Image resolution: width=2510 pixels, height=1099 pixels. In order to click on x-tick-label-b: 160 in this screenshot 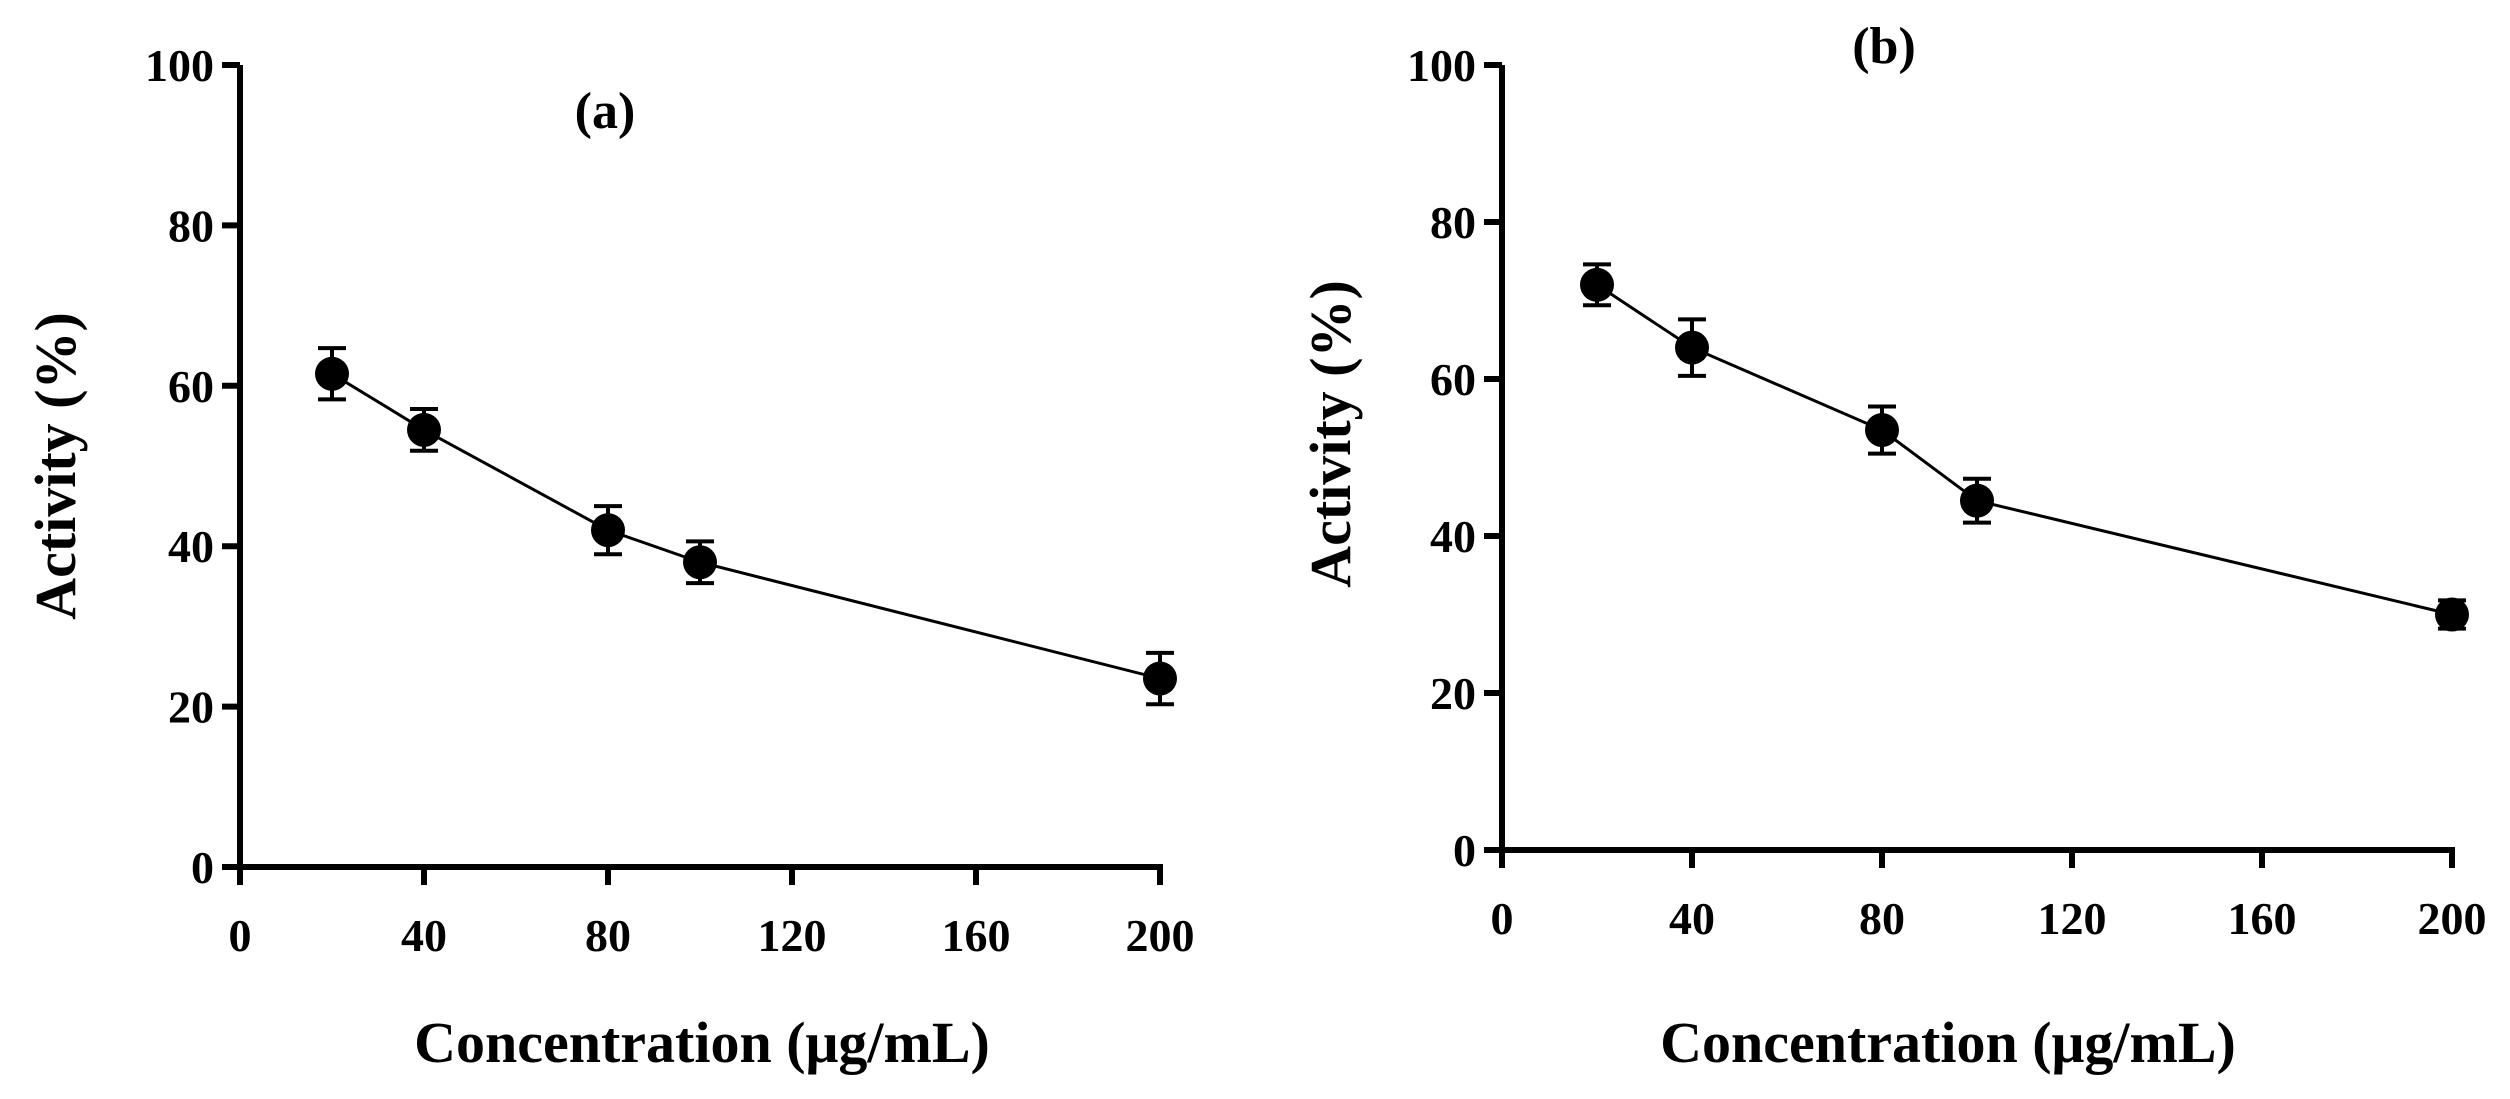, I will do `click(2262, 918)`.